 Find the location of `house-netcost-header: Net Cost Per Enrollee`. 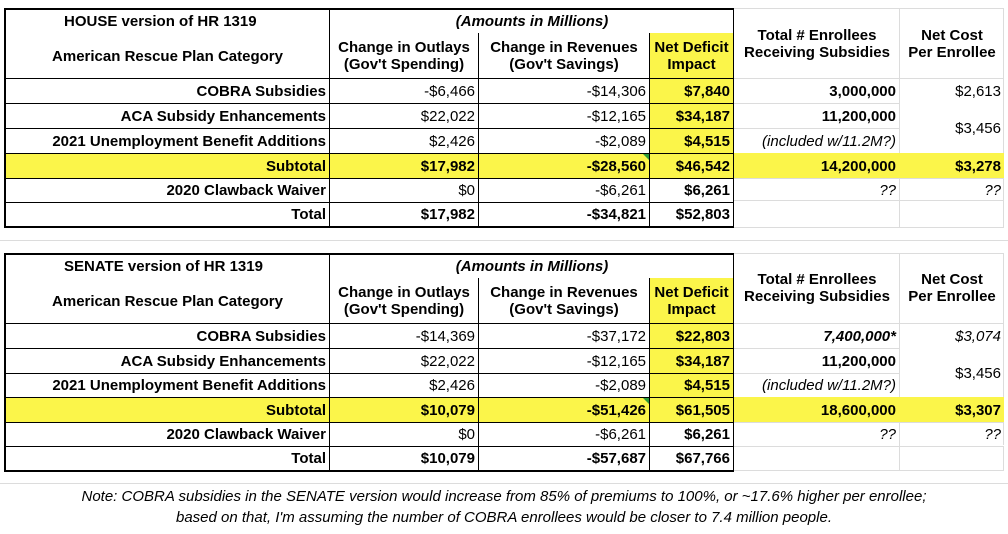

house-netcost-header: Net Cost Per Enrollee is located at coordinates (952, 44).